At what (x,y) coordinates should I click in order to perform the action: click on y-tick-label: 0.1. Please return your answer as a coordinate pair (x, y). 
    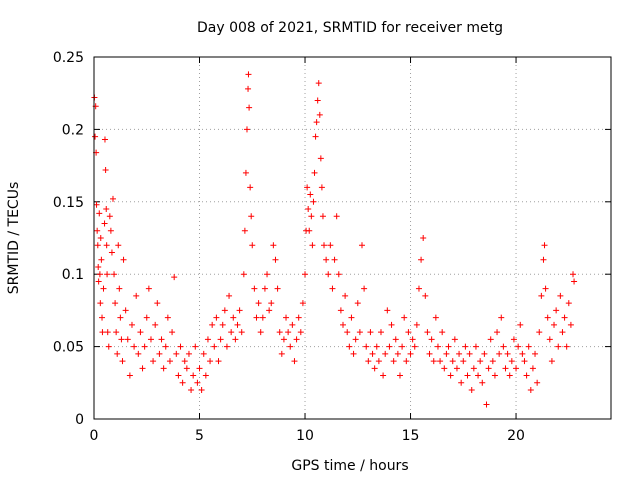
    Looking at the image, I should click on (73, 275).